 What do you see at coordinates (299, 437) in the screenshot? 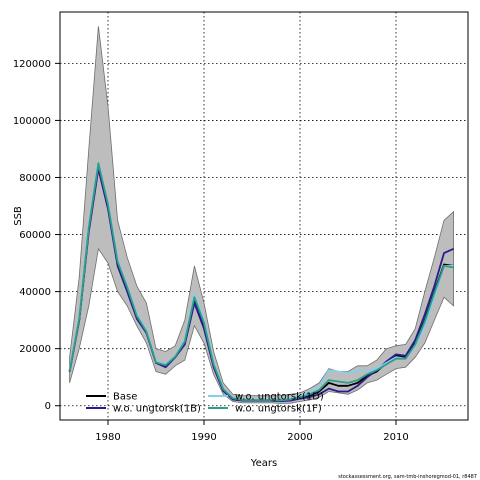
I see `x-tick-label: 2000` at bounding box center [299, 437].